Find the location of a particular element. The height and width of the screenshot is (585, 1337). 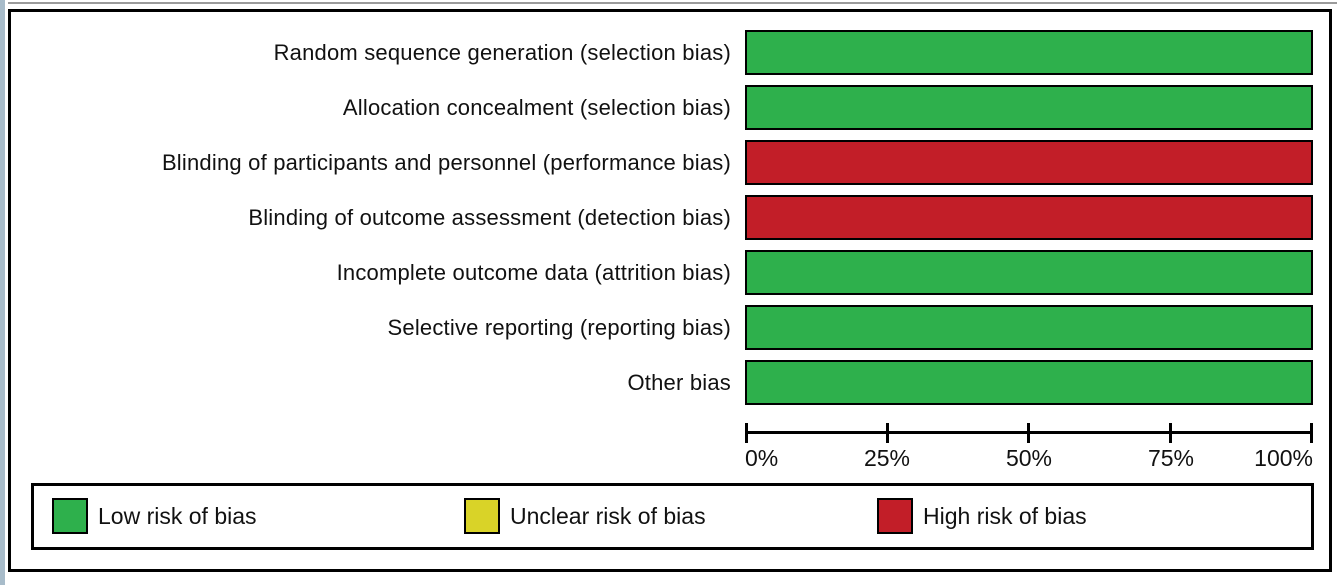

left-edge-strip is located at coordinates (2, 292).